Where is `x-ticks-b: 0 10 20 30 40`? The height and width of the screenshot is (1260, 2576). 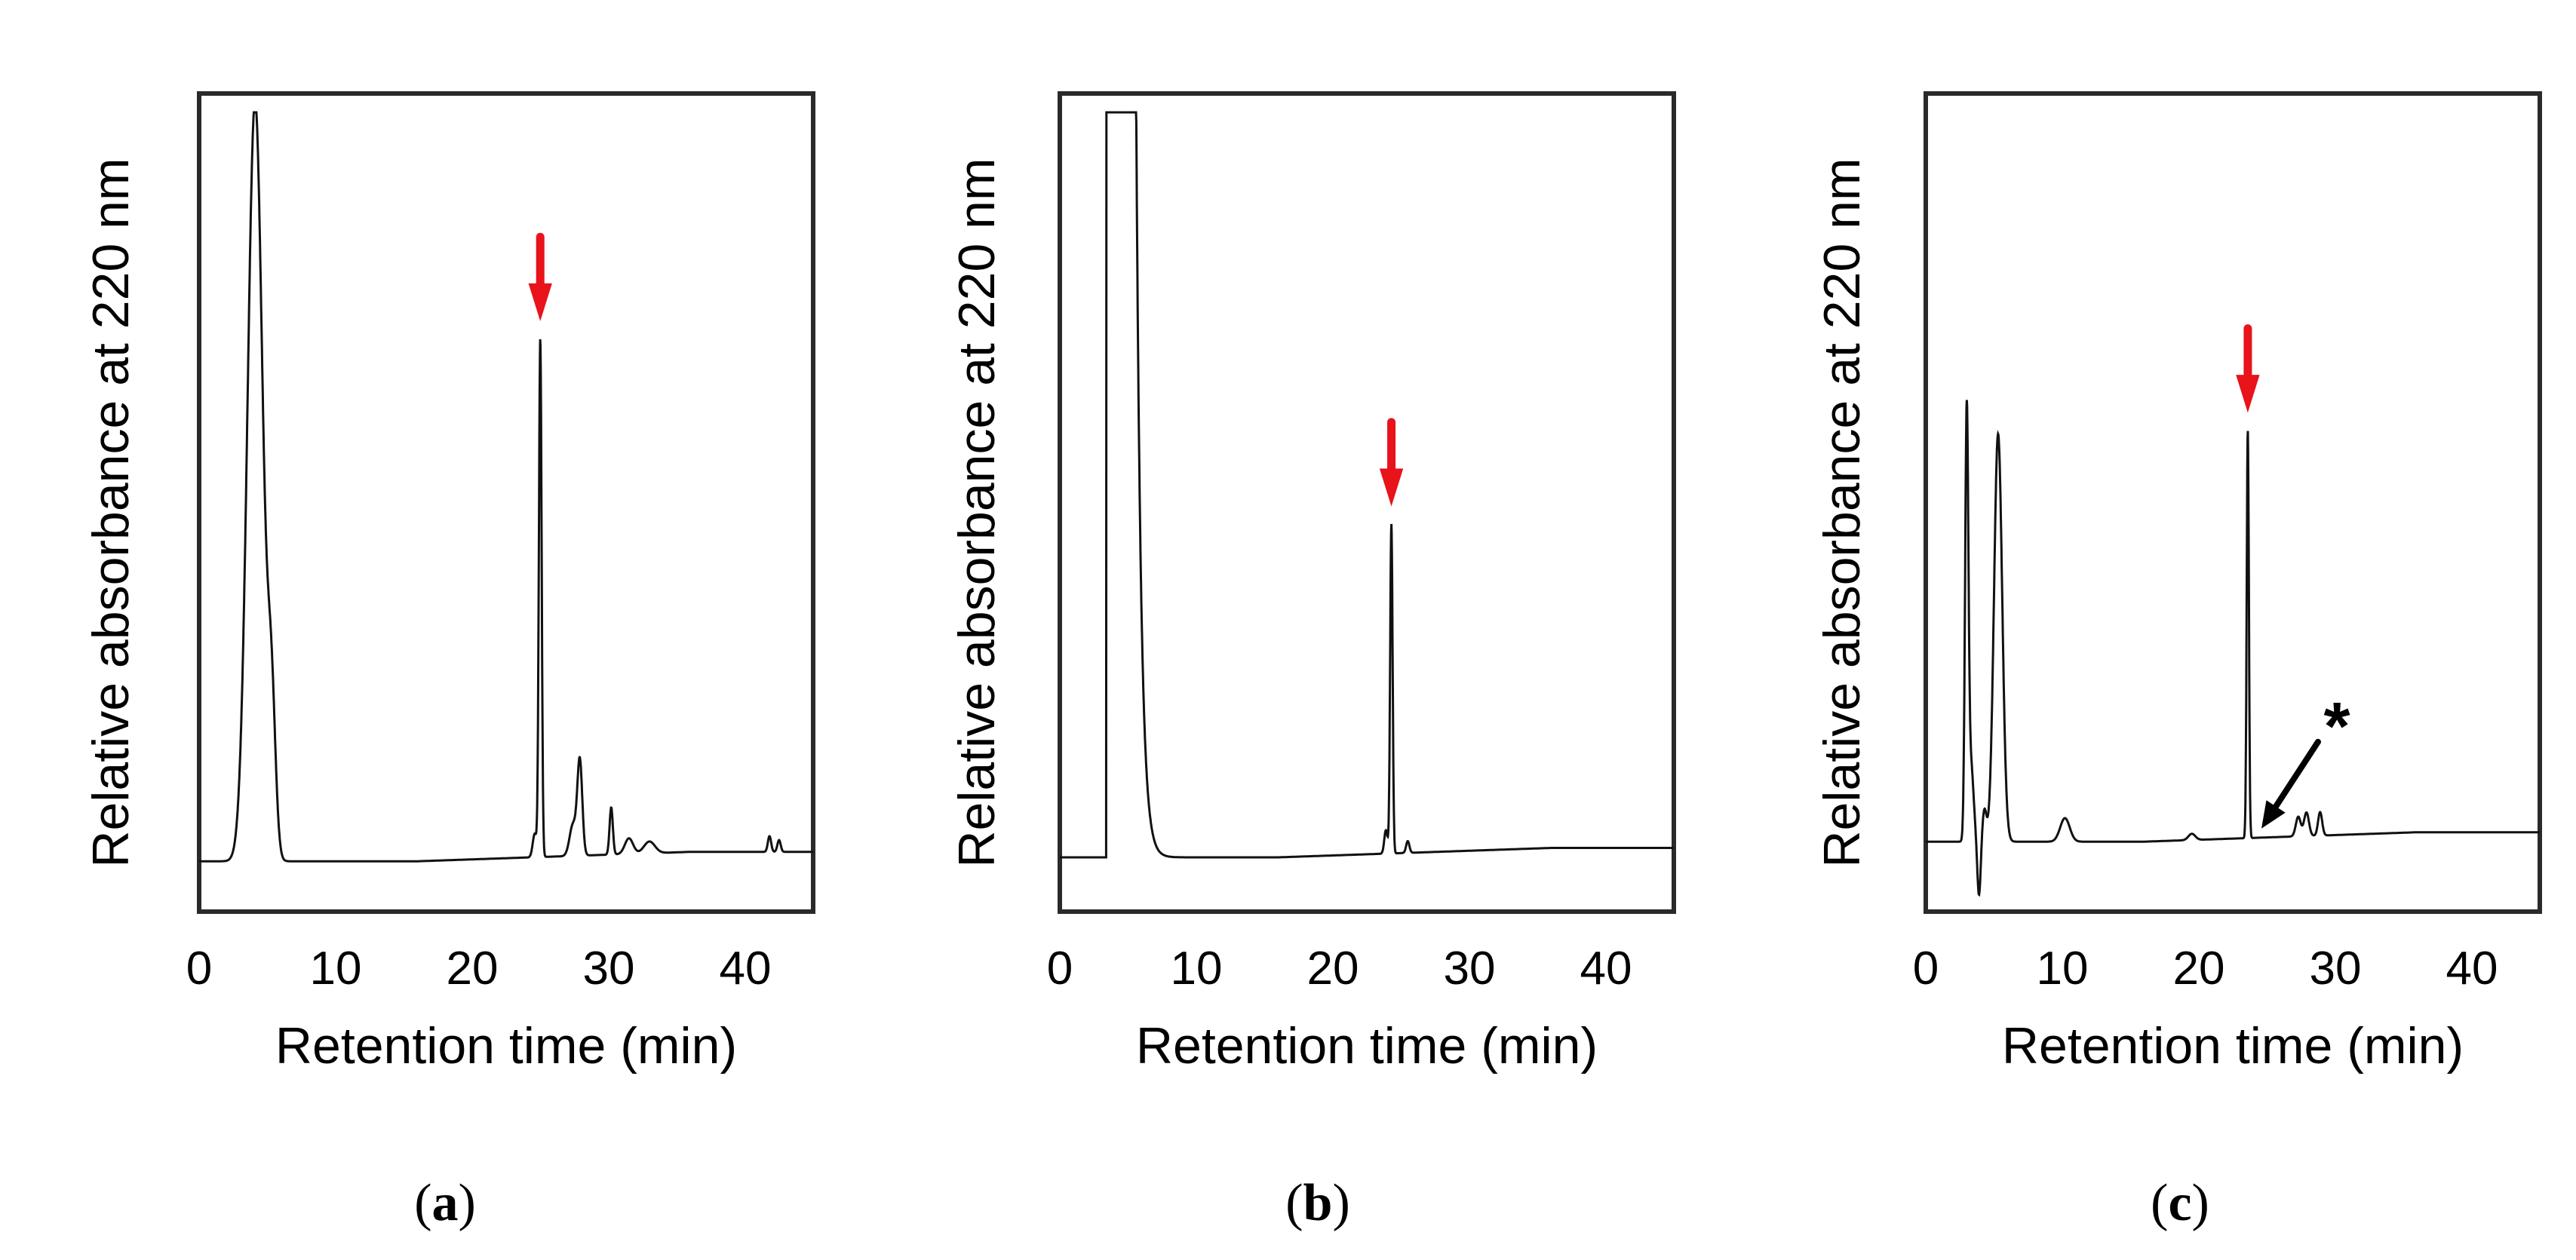
x-ticks-b: 0 10 20 30 40 is located at coordinates (1339, 969).